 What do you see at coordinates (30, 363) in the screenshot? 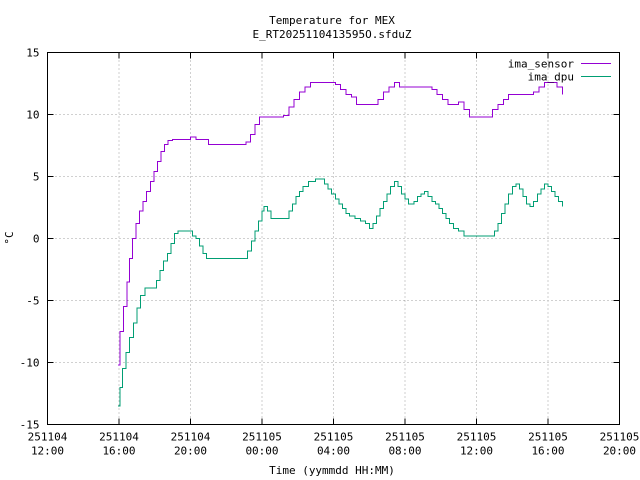
I see `y-tick-label: -10` at bounding box center [30, 363].